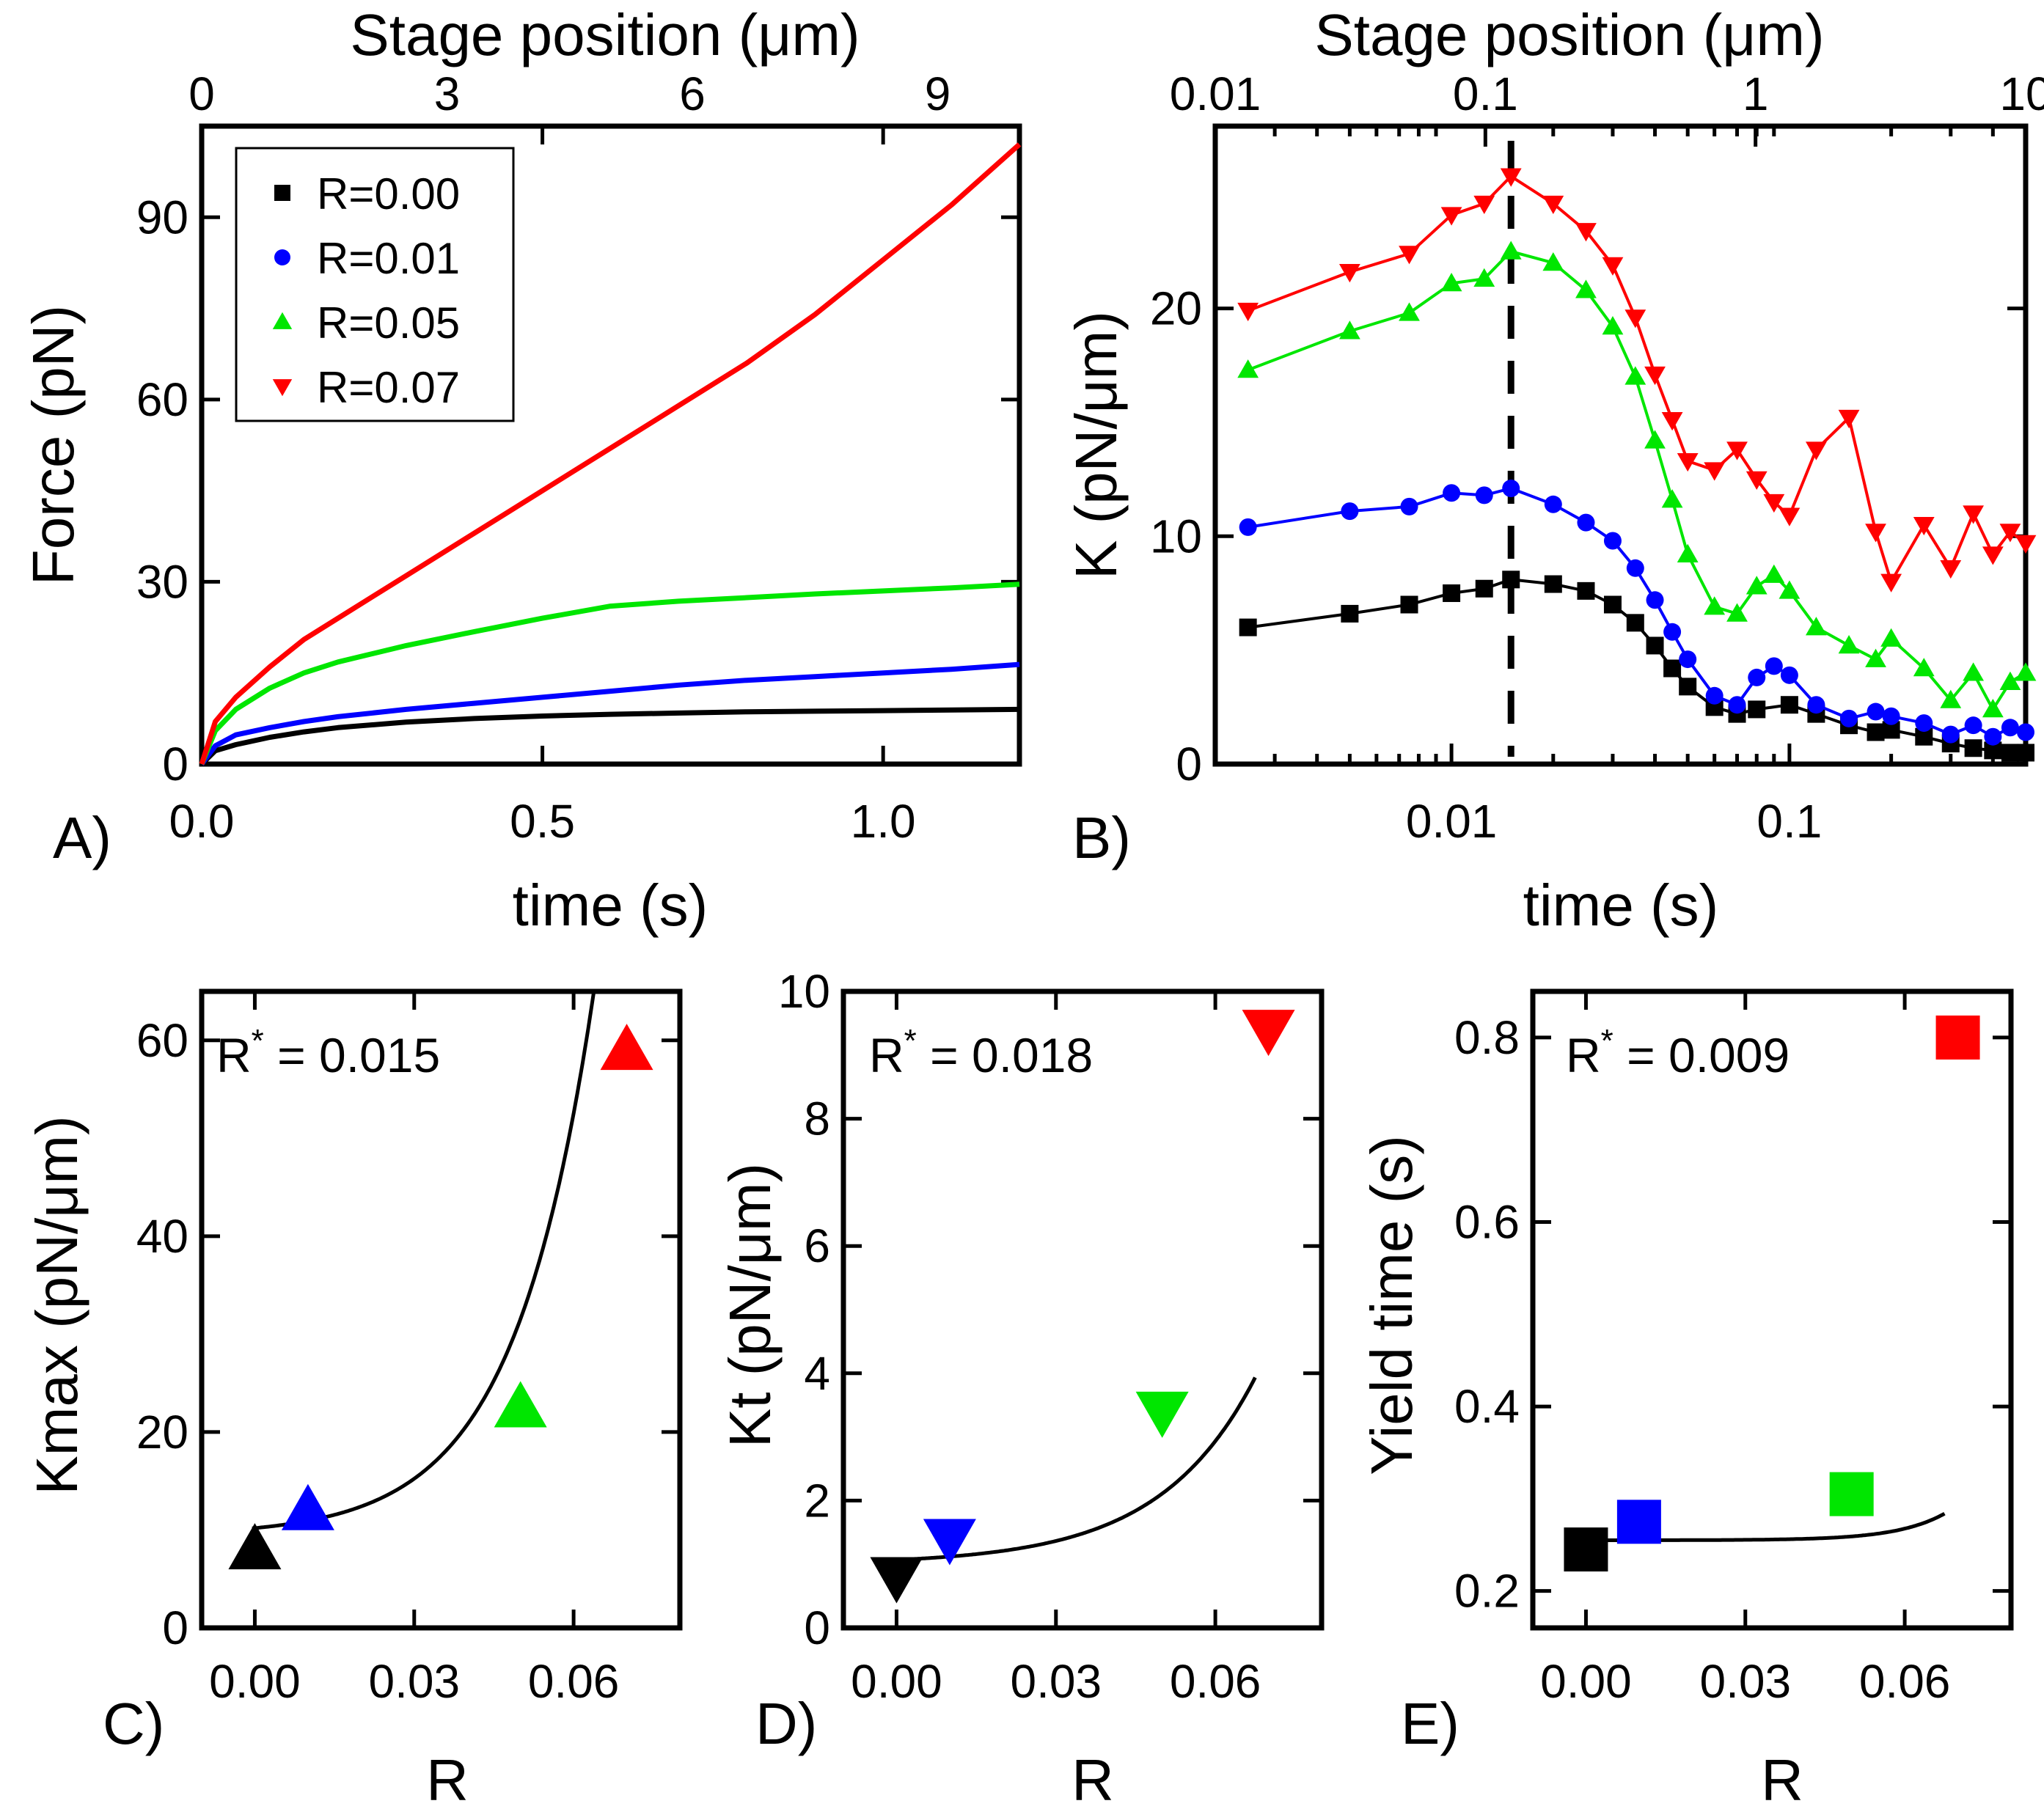 The image size is (2044, 1809). I want to click on panel-c-plot-frame, so click(441, 1309).